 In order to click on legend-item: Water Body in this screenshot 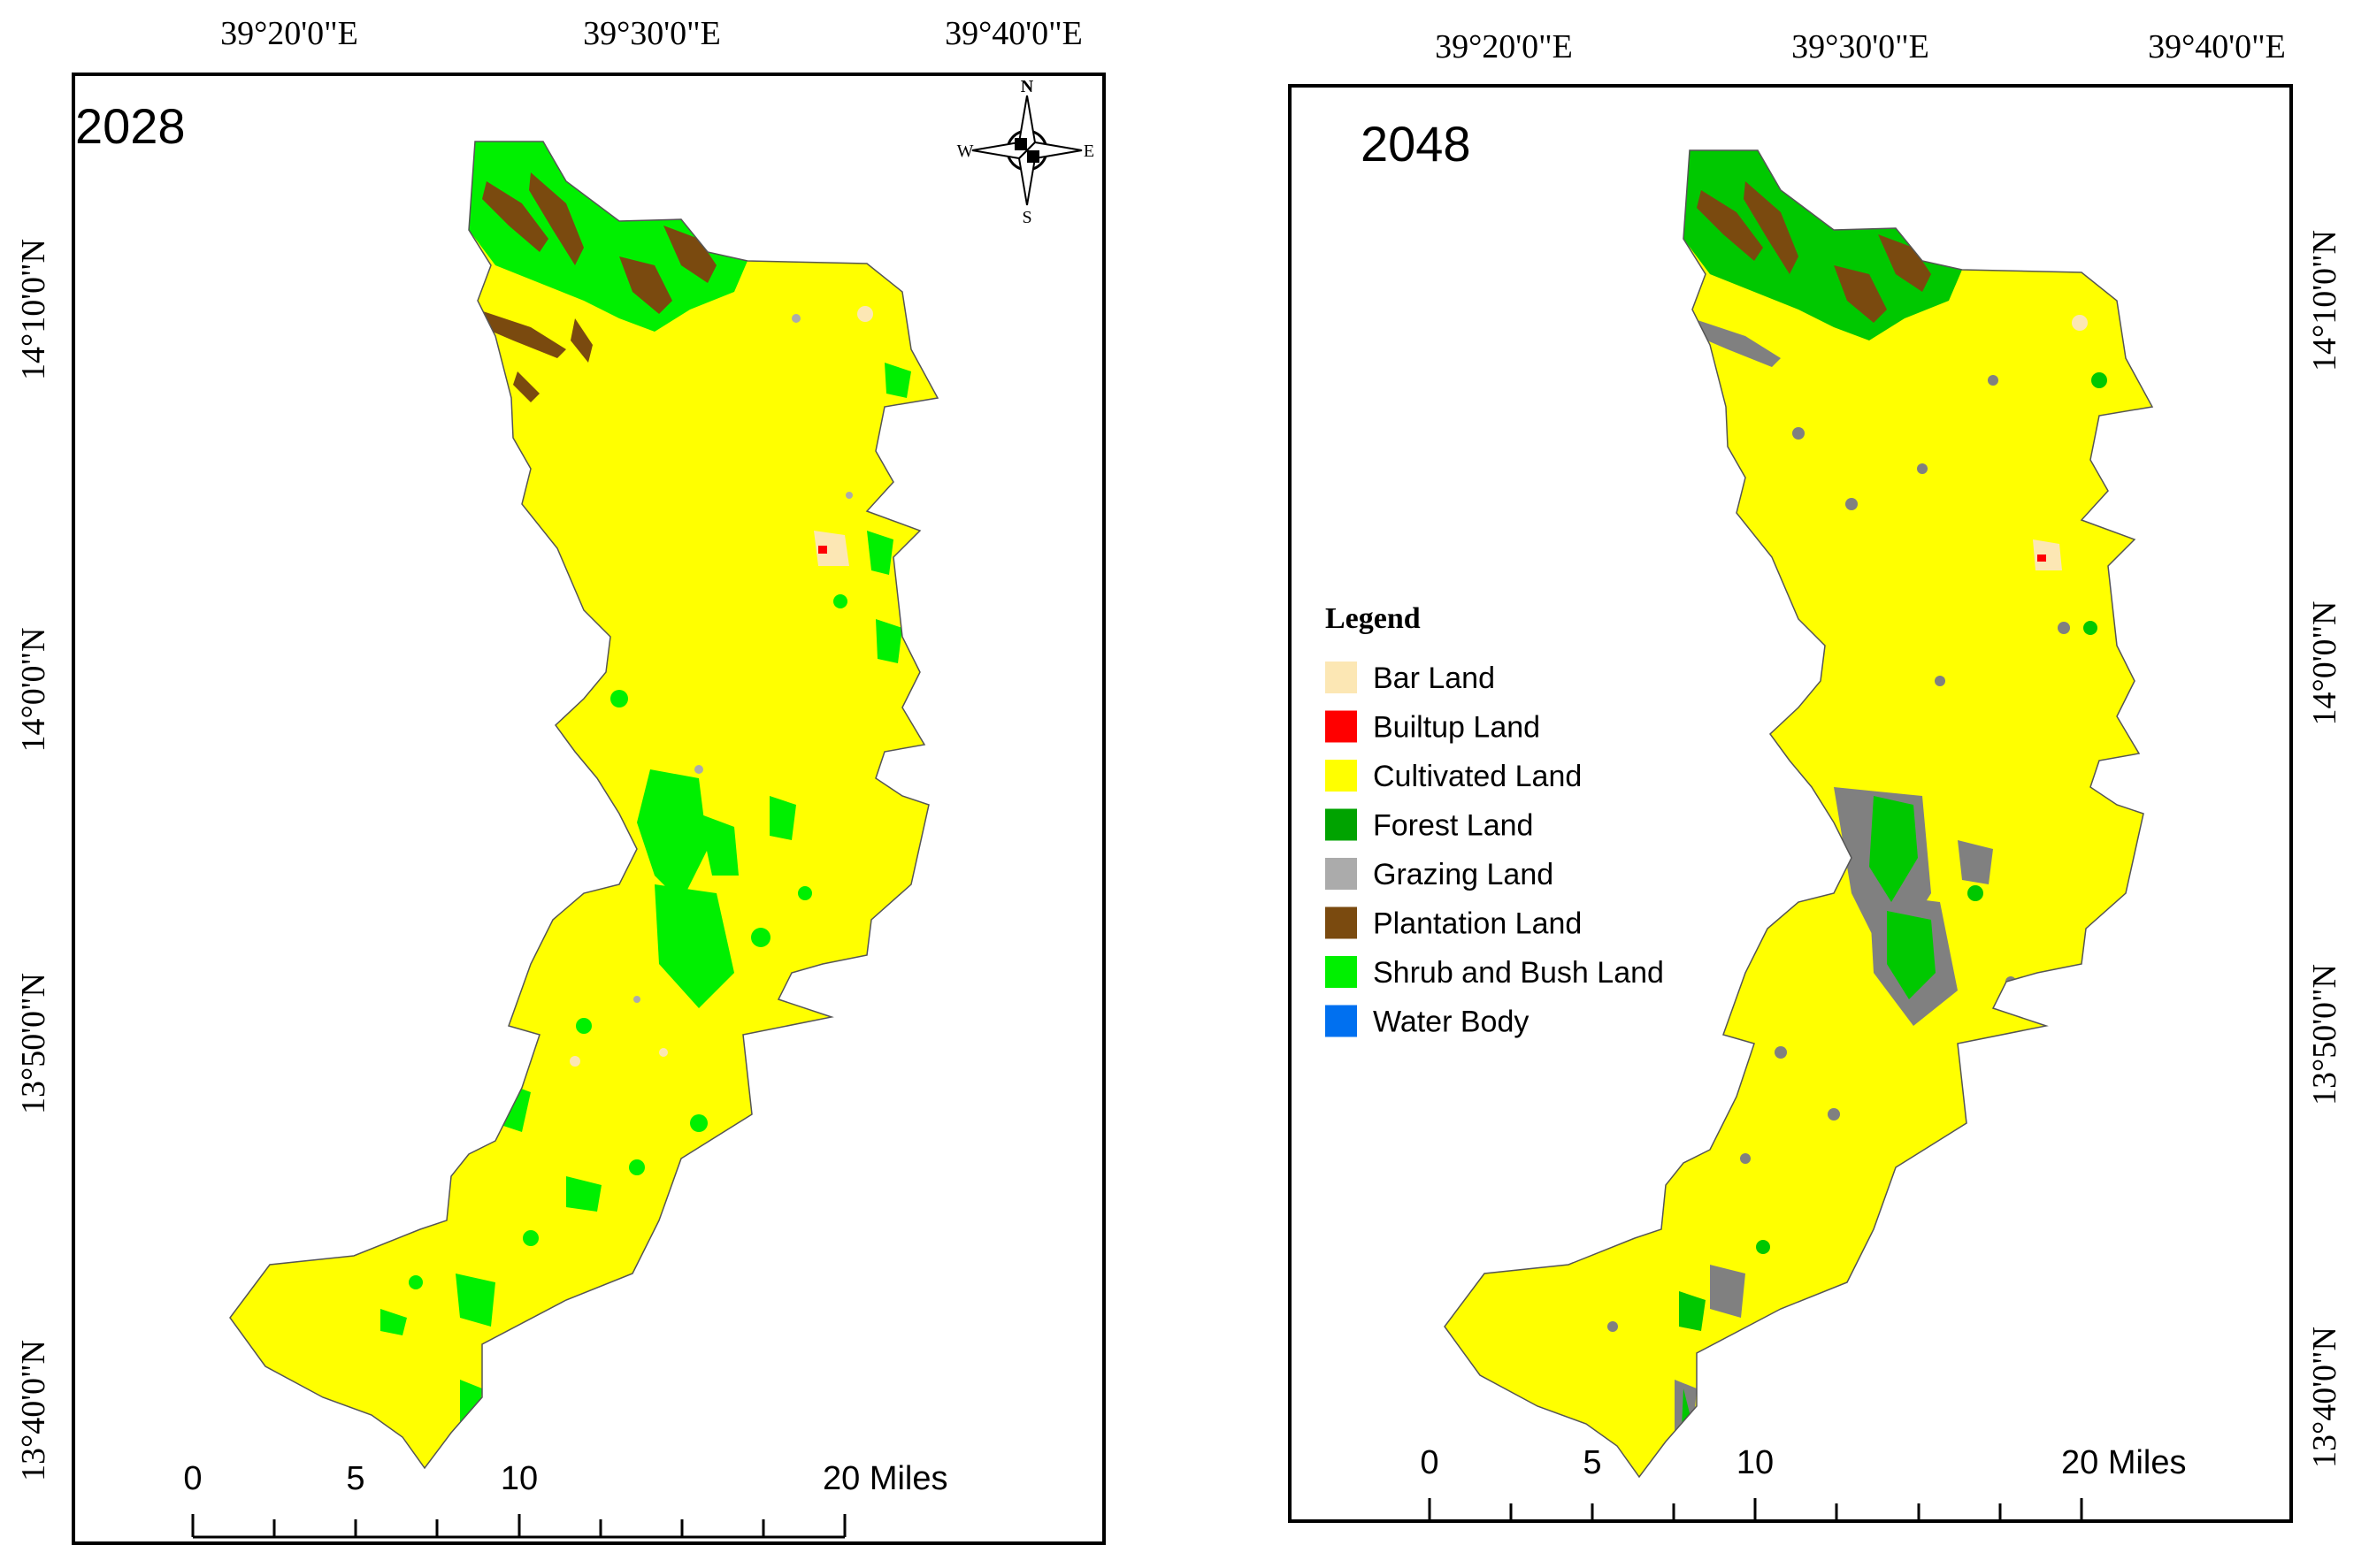, I will do `click(1427, 1022)`.